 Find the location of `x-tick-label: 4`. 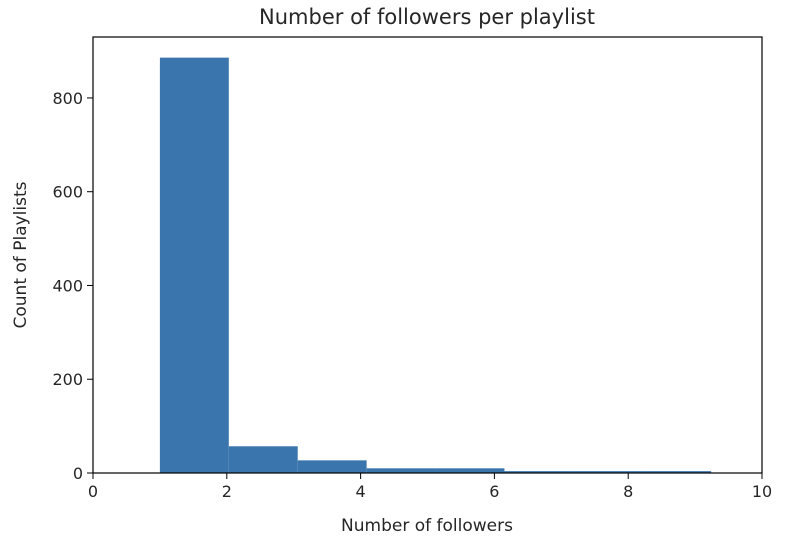

x-tick-label: 4 is located at coordinates (361, 491).